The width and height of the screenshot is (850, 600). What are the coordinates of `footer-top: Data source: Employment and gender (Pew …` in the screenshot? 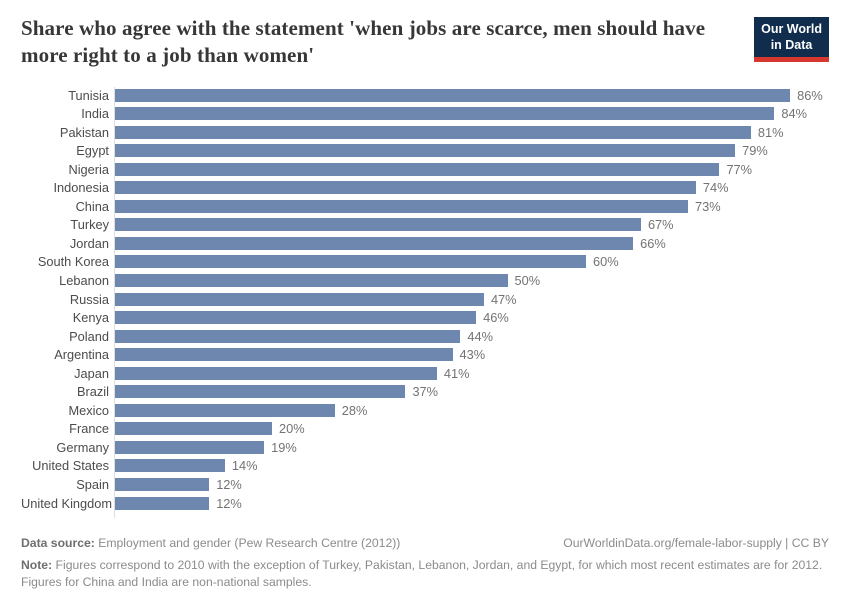 It's located at (425, 543).